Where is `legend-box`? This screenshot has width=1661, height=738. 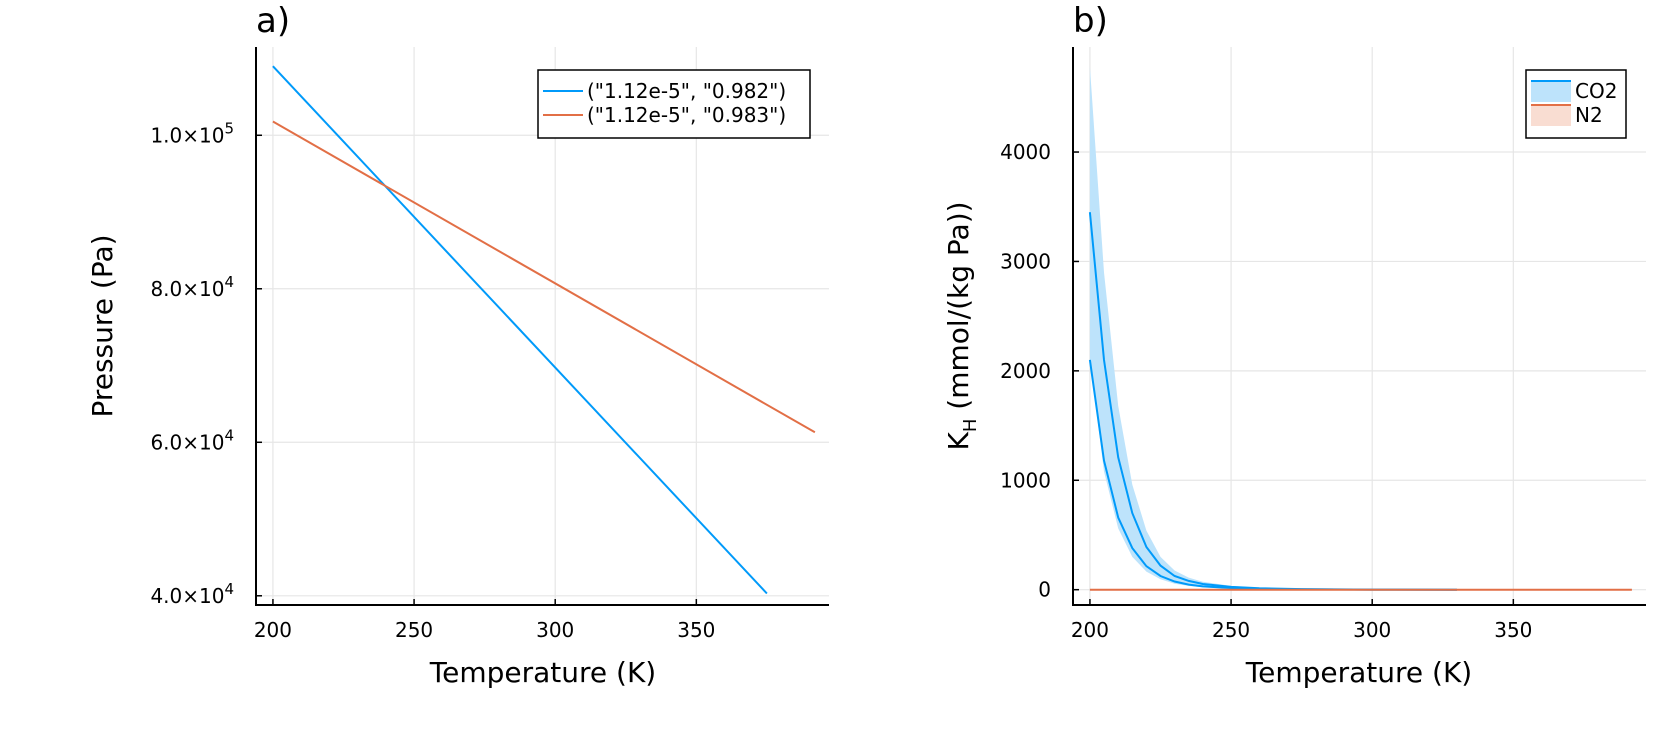 legend-box is located at coordinates (674, 104).